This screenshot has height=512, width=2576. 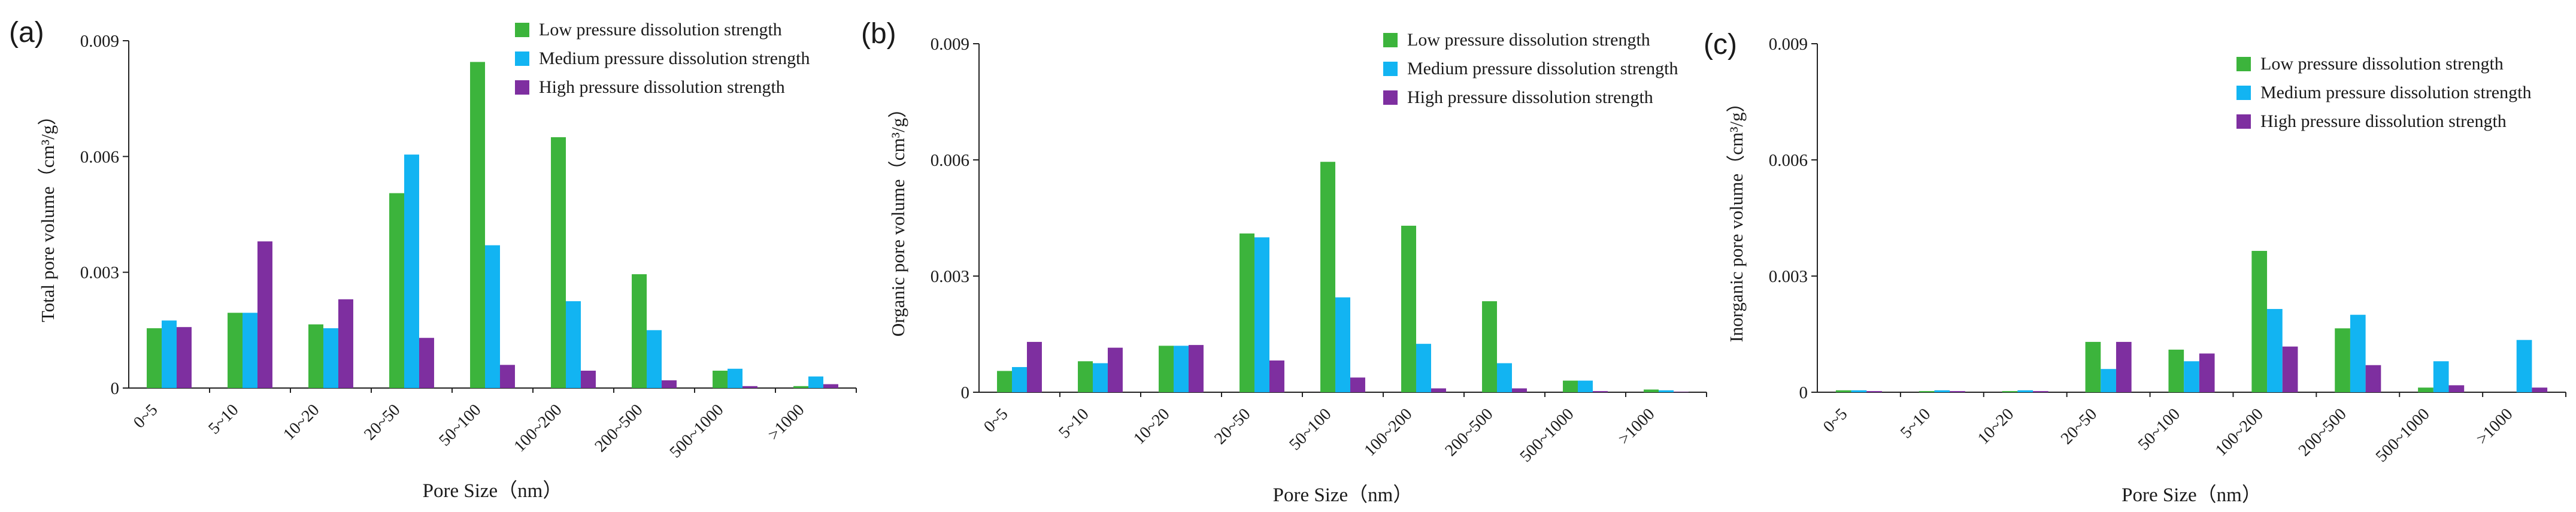 What do you see at coordinates (493, 491) in the screenshot?
I see `x-axis-title: Pore Size（nm）` at bounding box center [493, 491].